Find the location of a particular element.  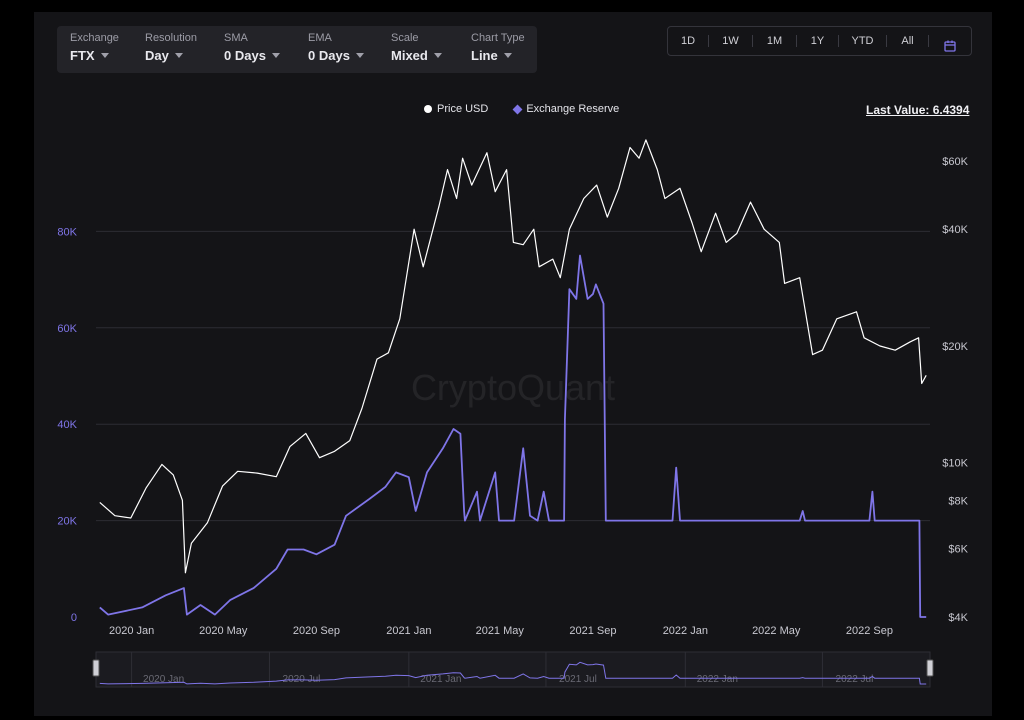

range-all-button: All is located at coordinates (907, 41).